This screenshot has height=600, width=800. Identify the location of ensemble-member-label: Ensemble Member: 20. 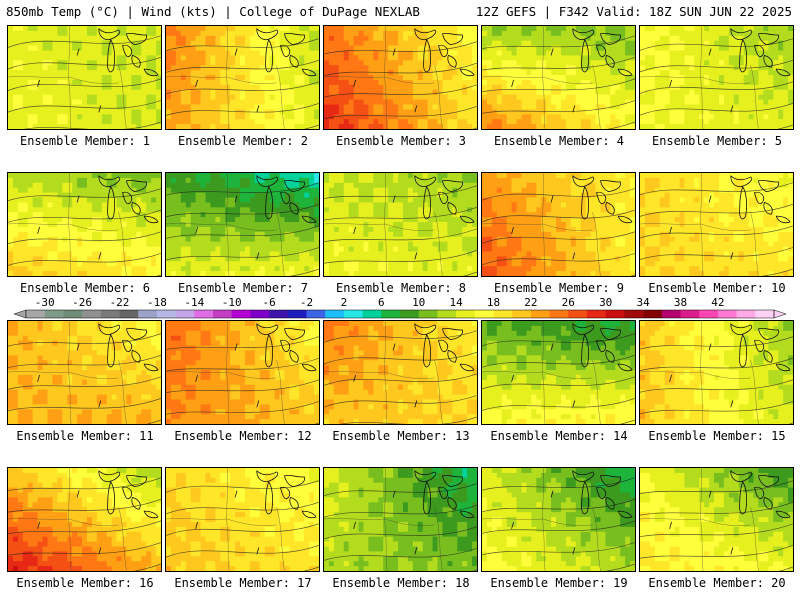
(717, 583).